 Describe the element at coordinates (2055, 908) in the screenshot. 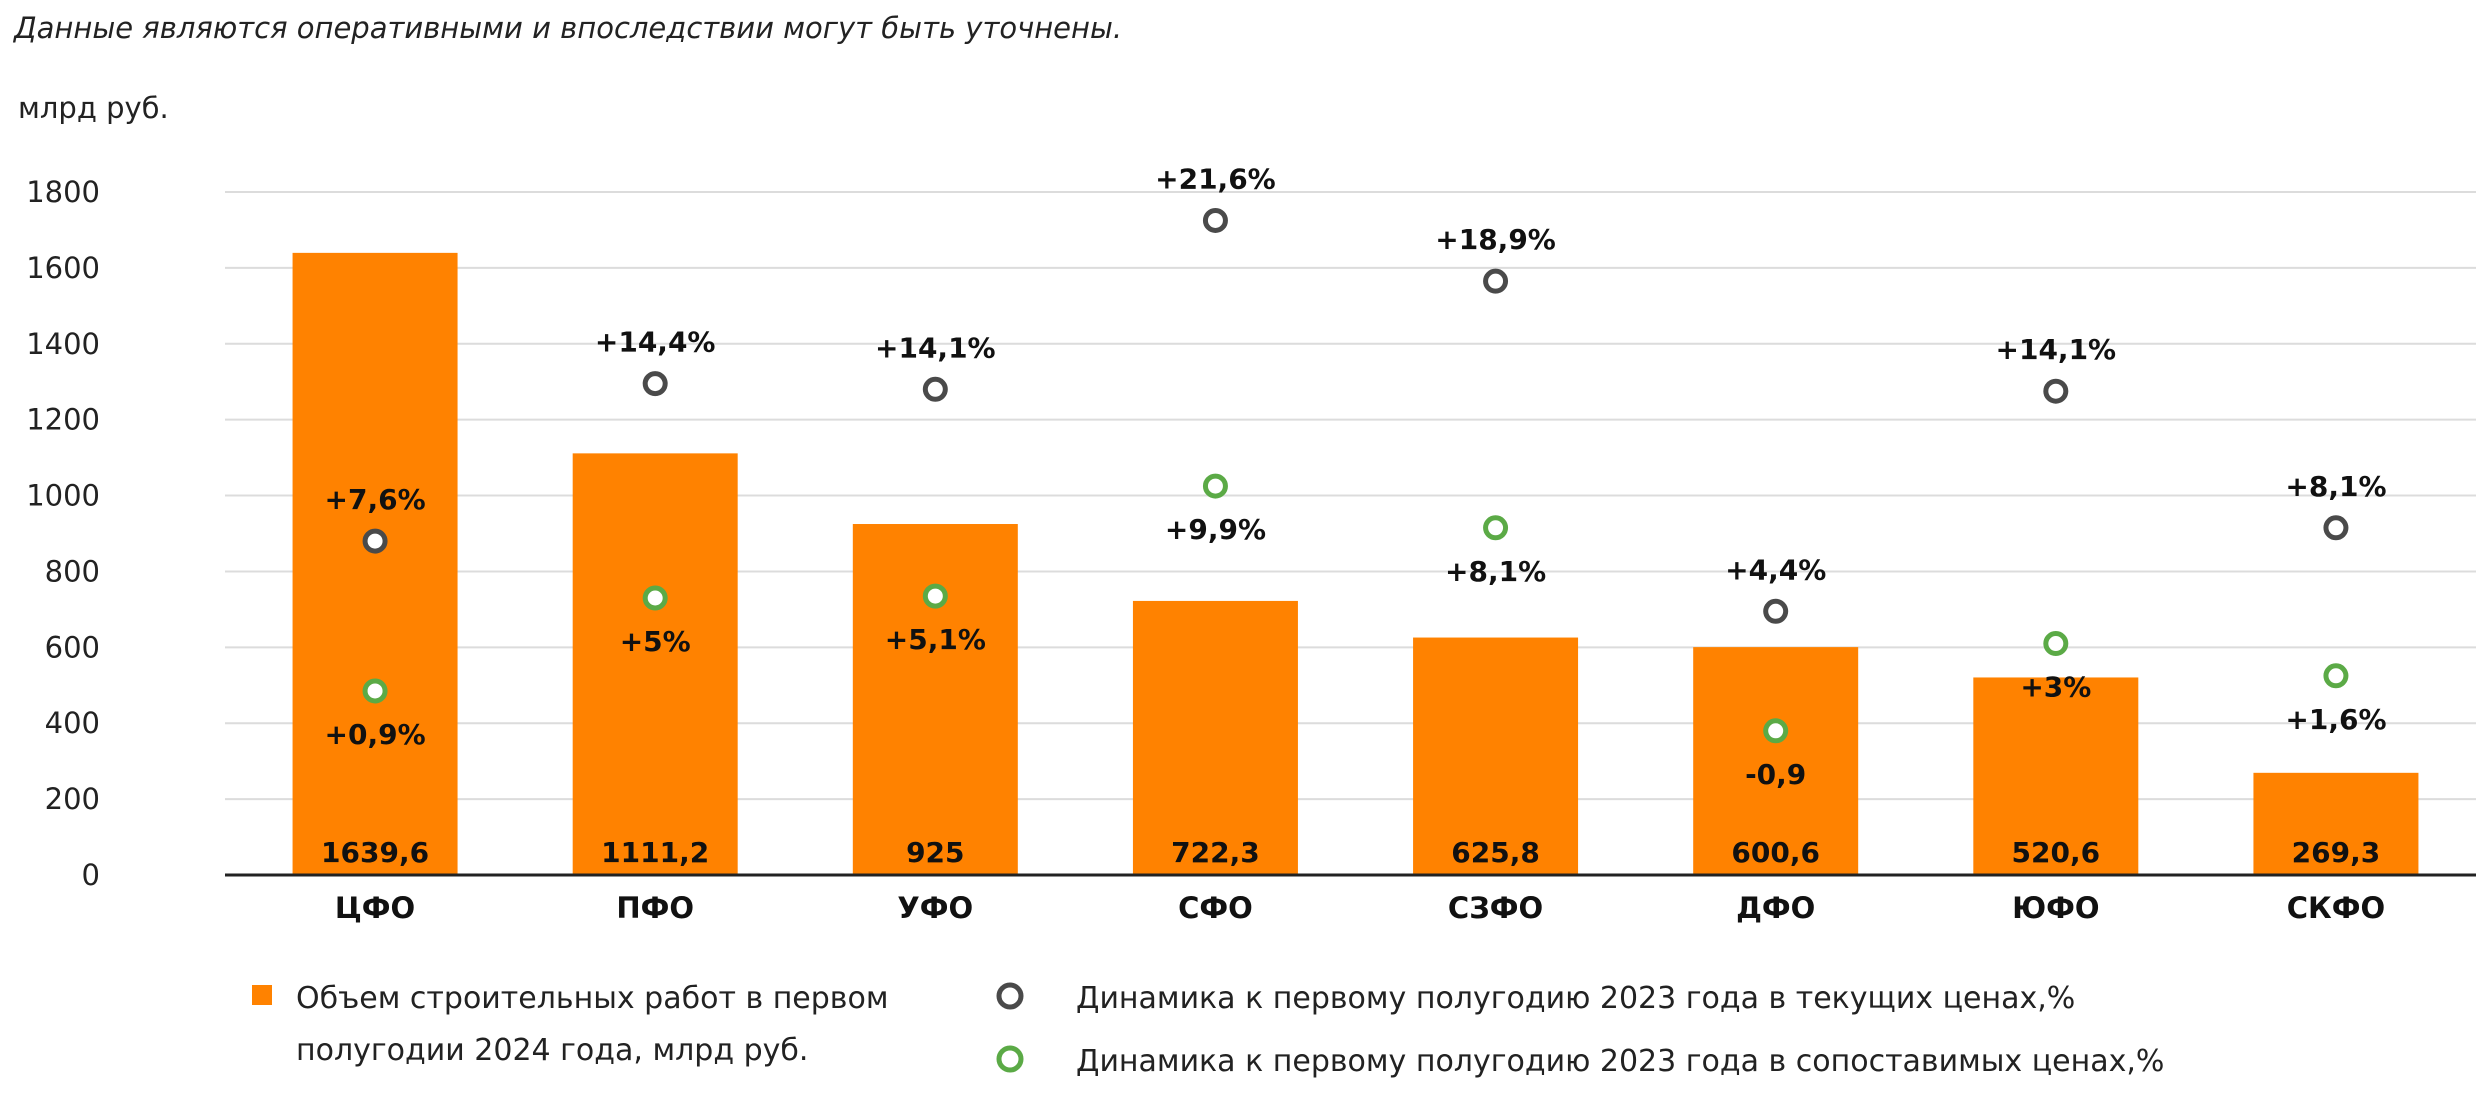

I see `category-label: ЮФО` at that location.